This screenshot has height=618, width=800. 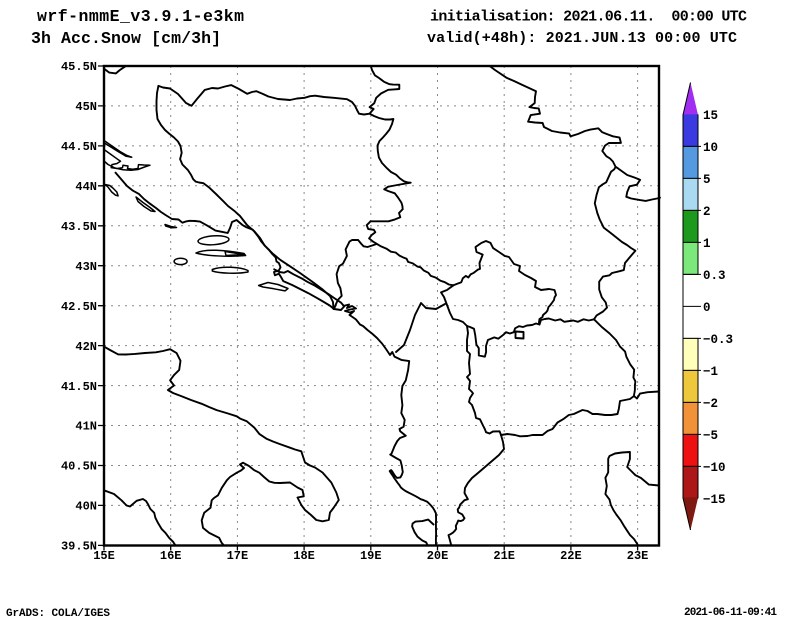 I want to click on svg-text: 43N, so click(x=86, y=267).